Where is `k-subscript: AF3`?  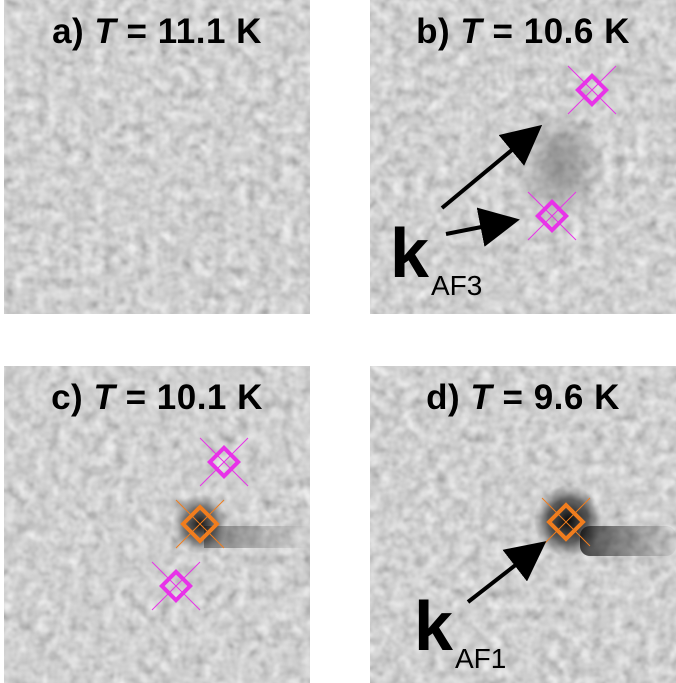 k-subscript: AF3 is located at coordinates (456, 285).